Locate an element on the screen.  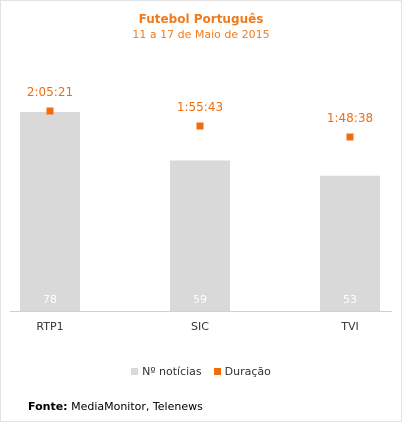
legend-label-duracao: Duração is located at coordinates (247, 371).